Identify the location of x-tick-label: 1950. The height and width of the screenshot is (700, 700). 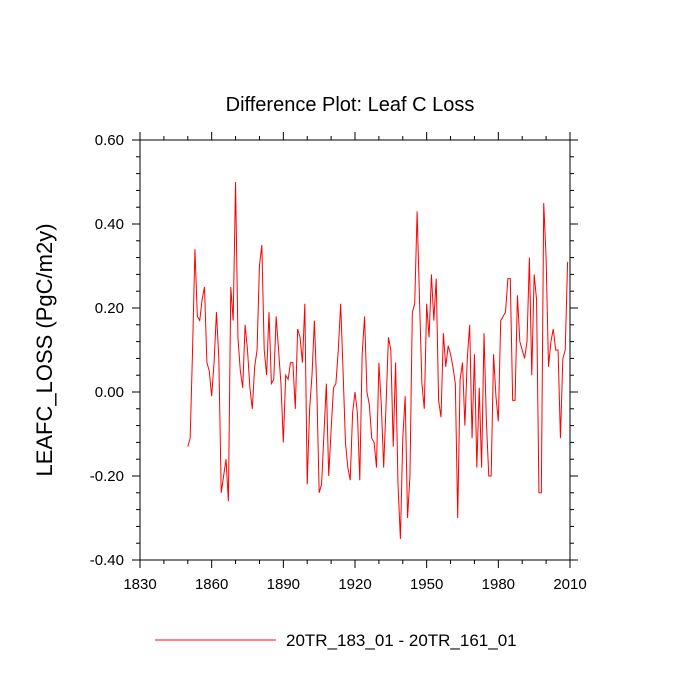
(426, 584).